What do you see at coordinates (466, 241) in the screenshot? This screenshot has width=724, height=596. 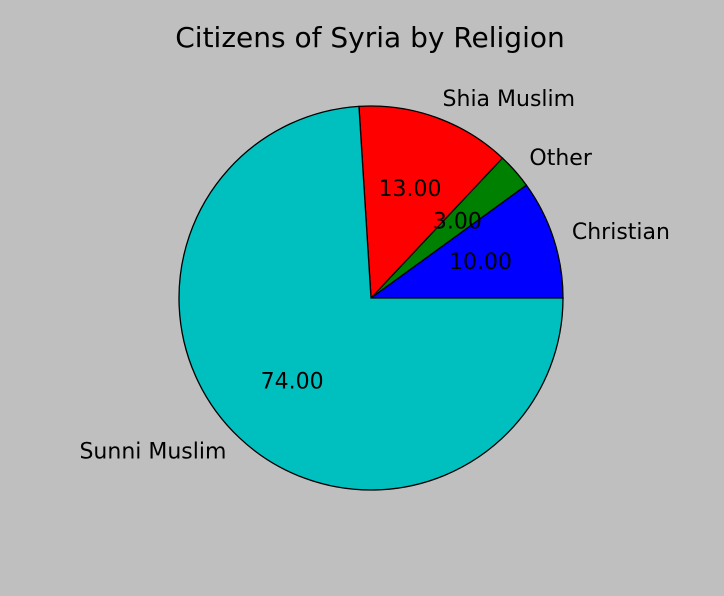 I see `pie-slice-christian` at bounding box center [466, 241].